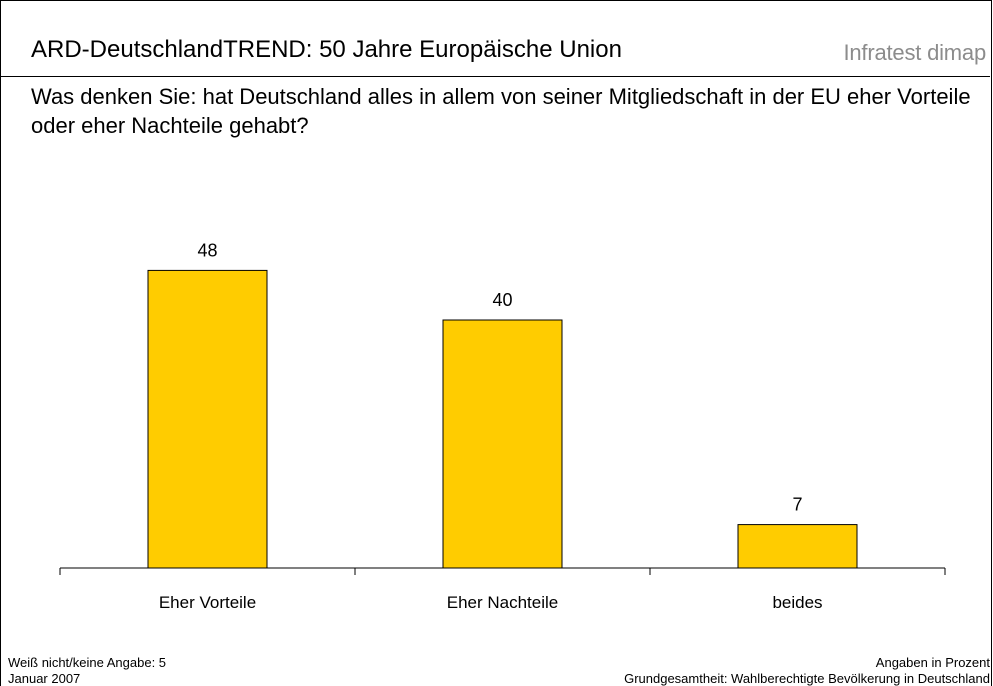  I want to click on bar-eher-vorteile, so click(207, 419).